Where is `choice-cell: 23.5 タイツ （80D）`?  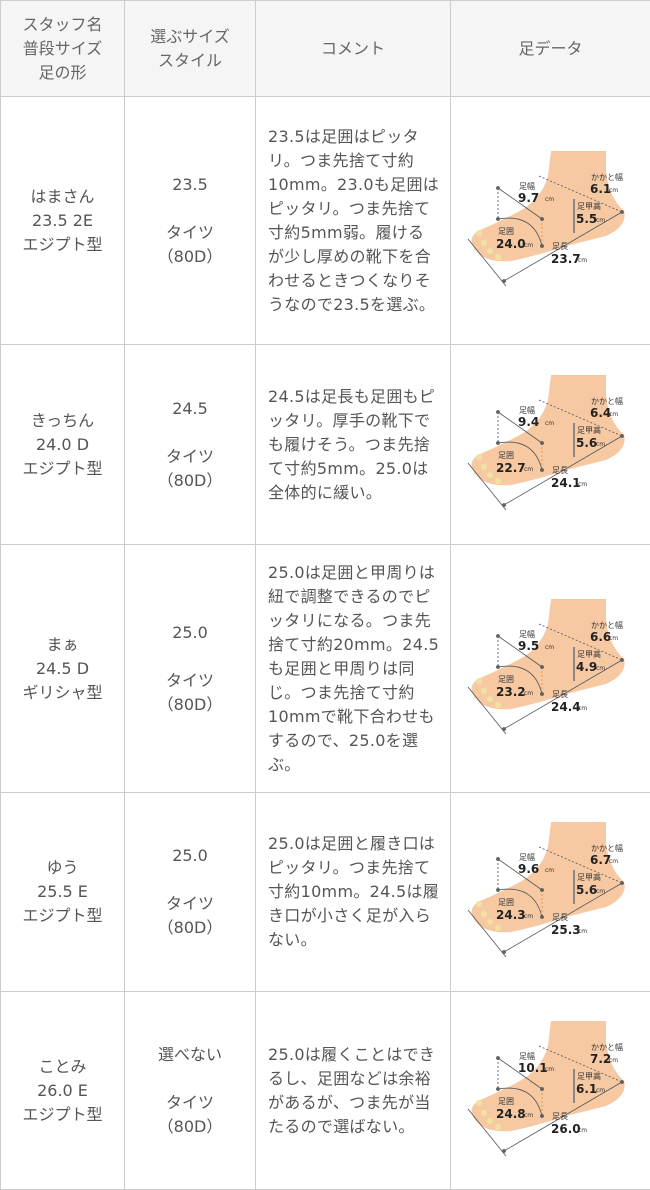 choice-cell: 23.5 タイツ （80D） is located at coordinates (190, 220).